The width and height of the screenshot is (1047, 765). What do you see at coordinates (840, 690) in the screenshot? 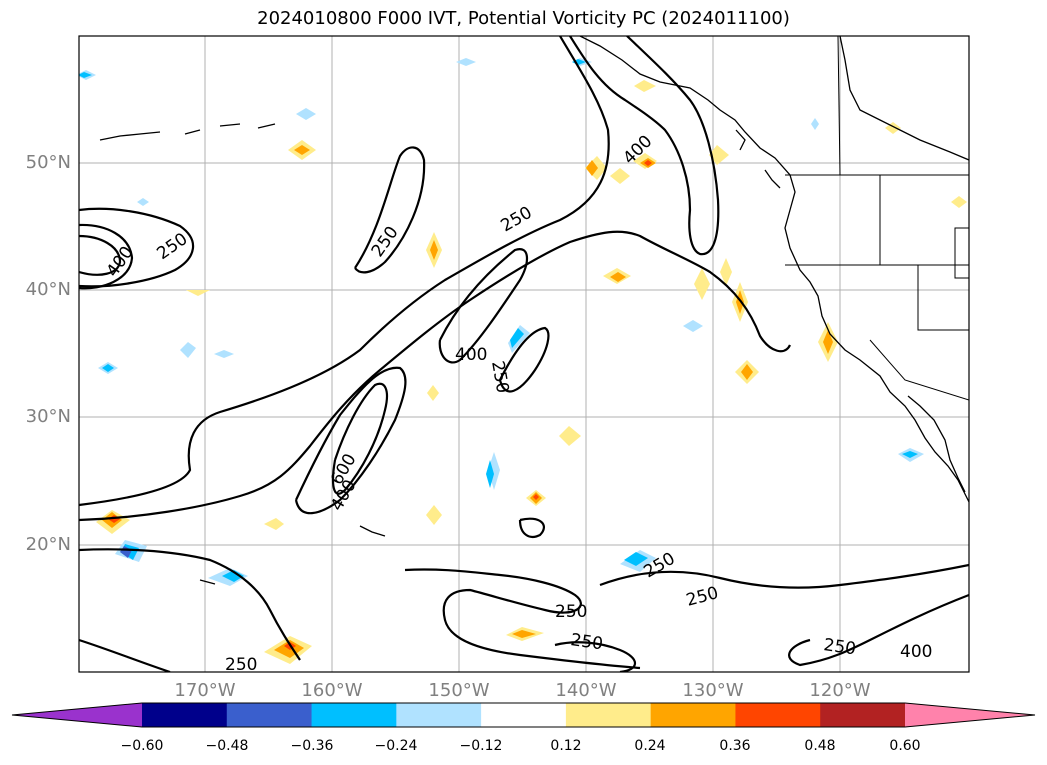
I see `lon-label-120w: 120°W` at bounding box center [840, 690].